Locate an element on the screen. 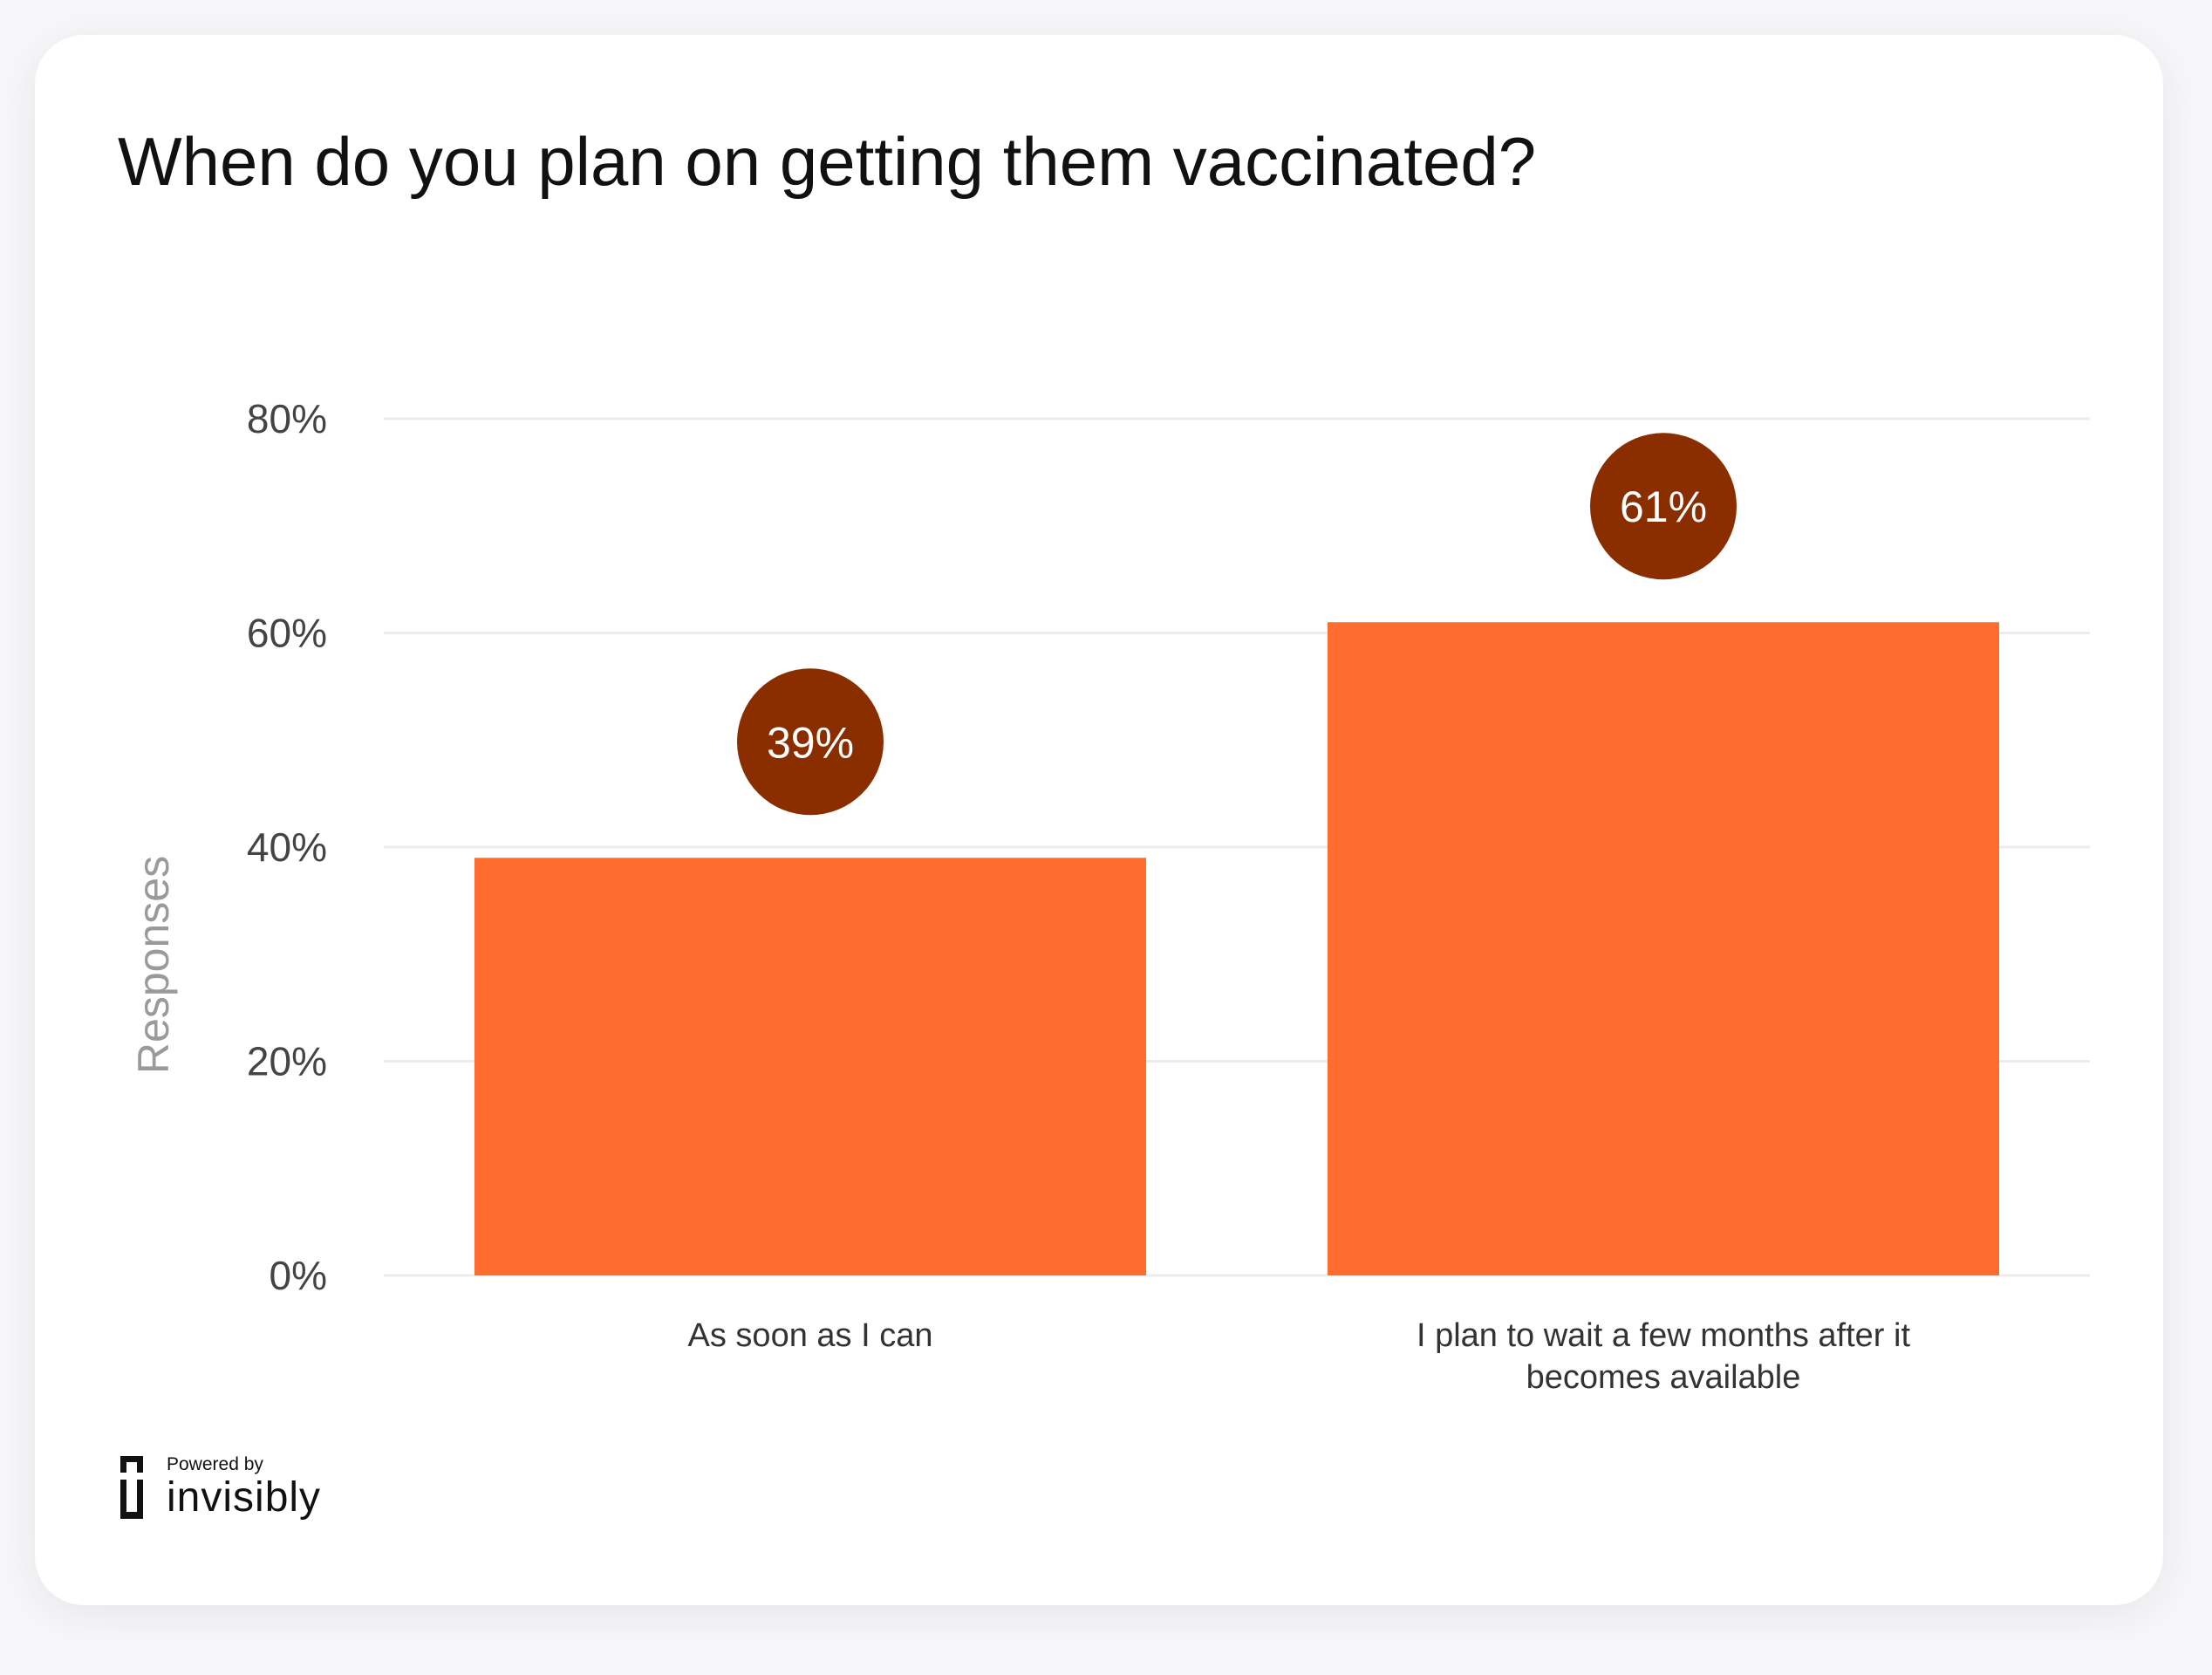  y-tick-label-60: 60% is located at coordinates (287, 633).